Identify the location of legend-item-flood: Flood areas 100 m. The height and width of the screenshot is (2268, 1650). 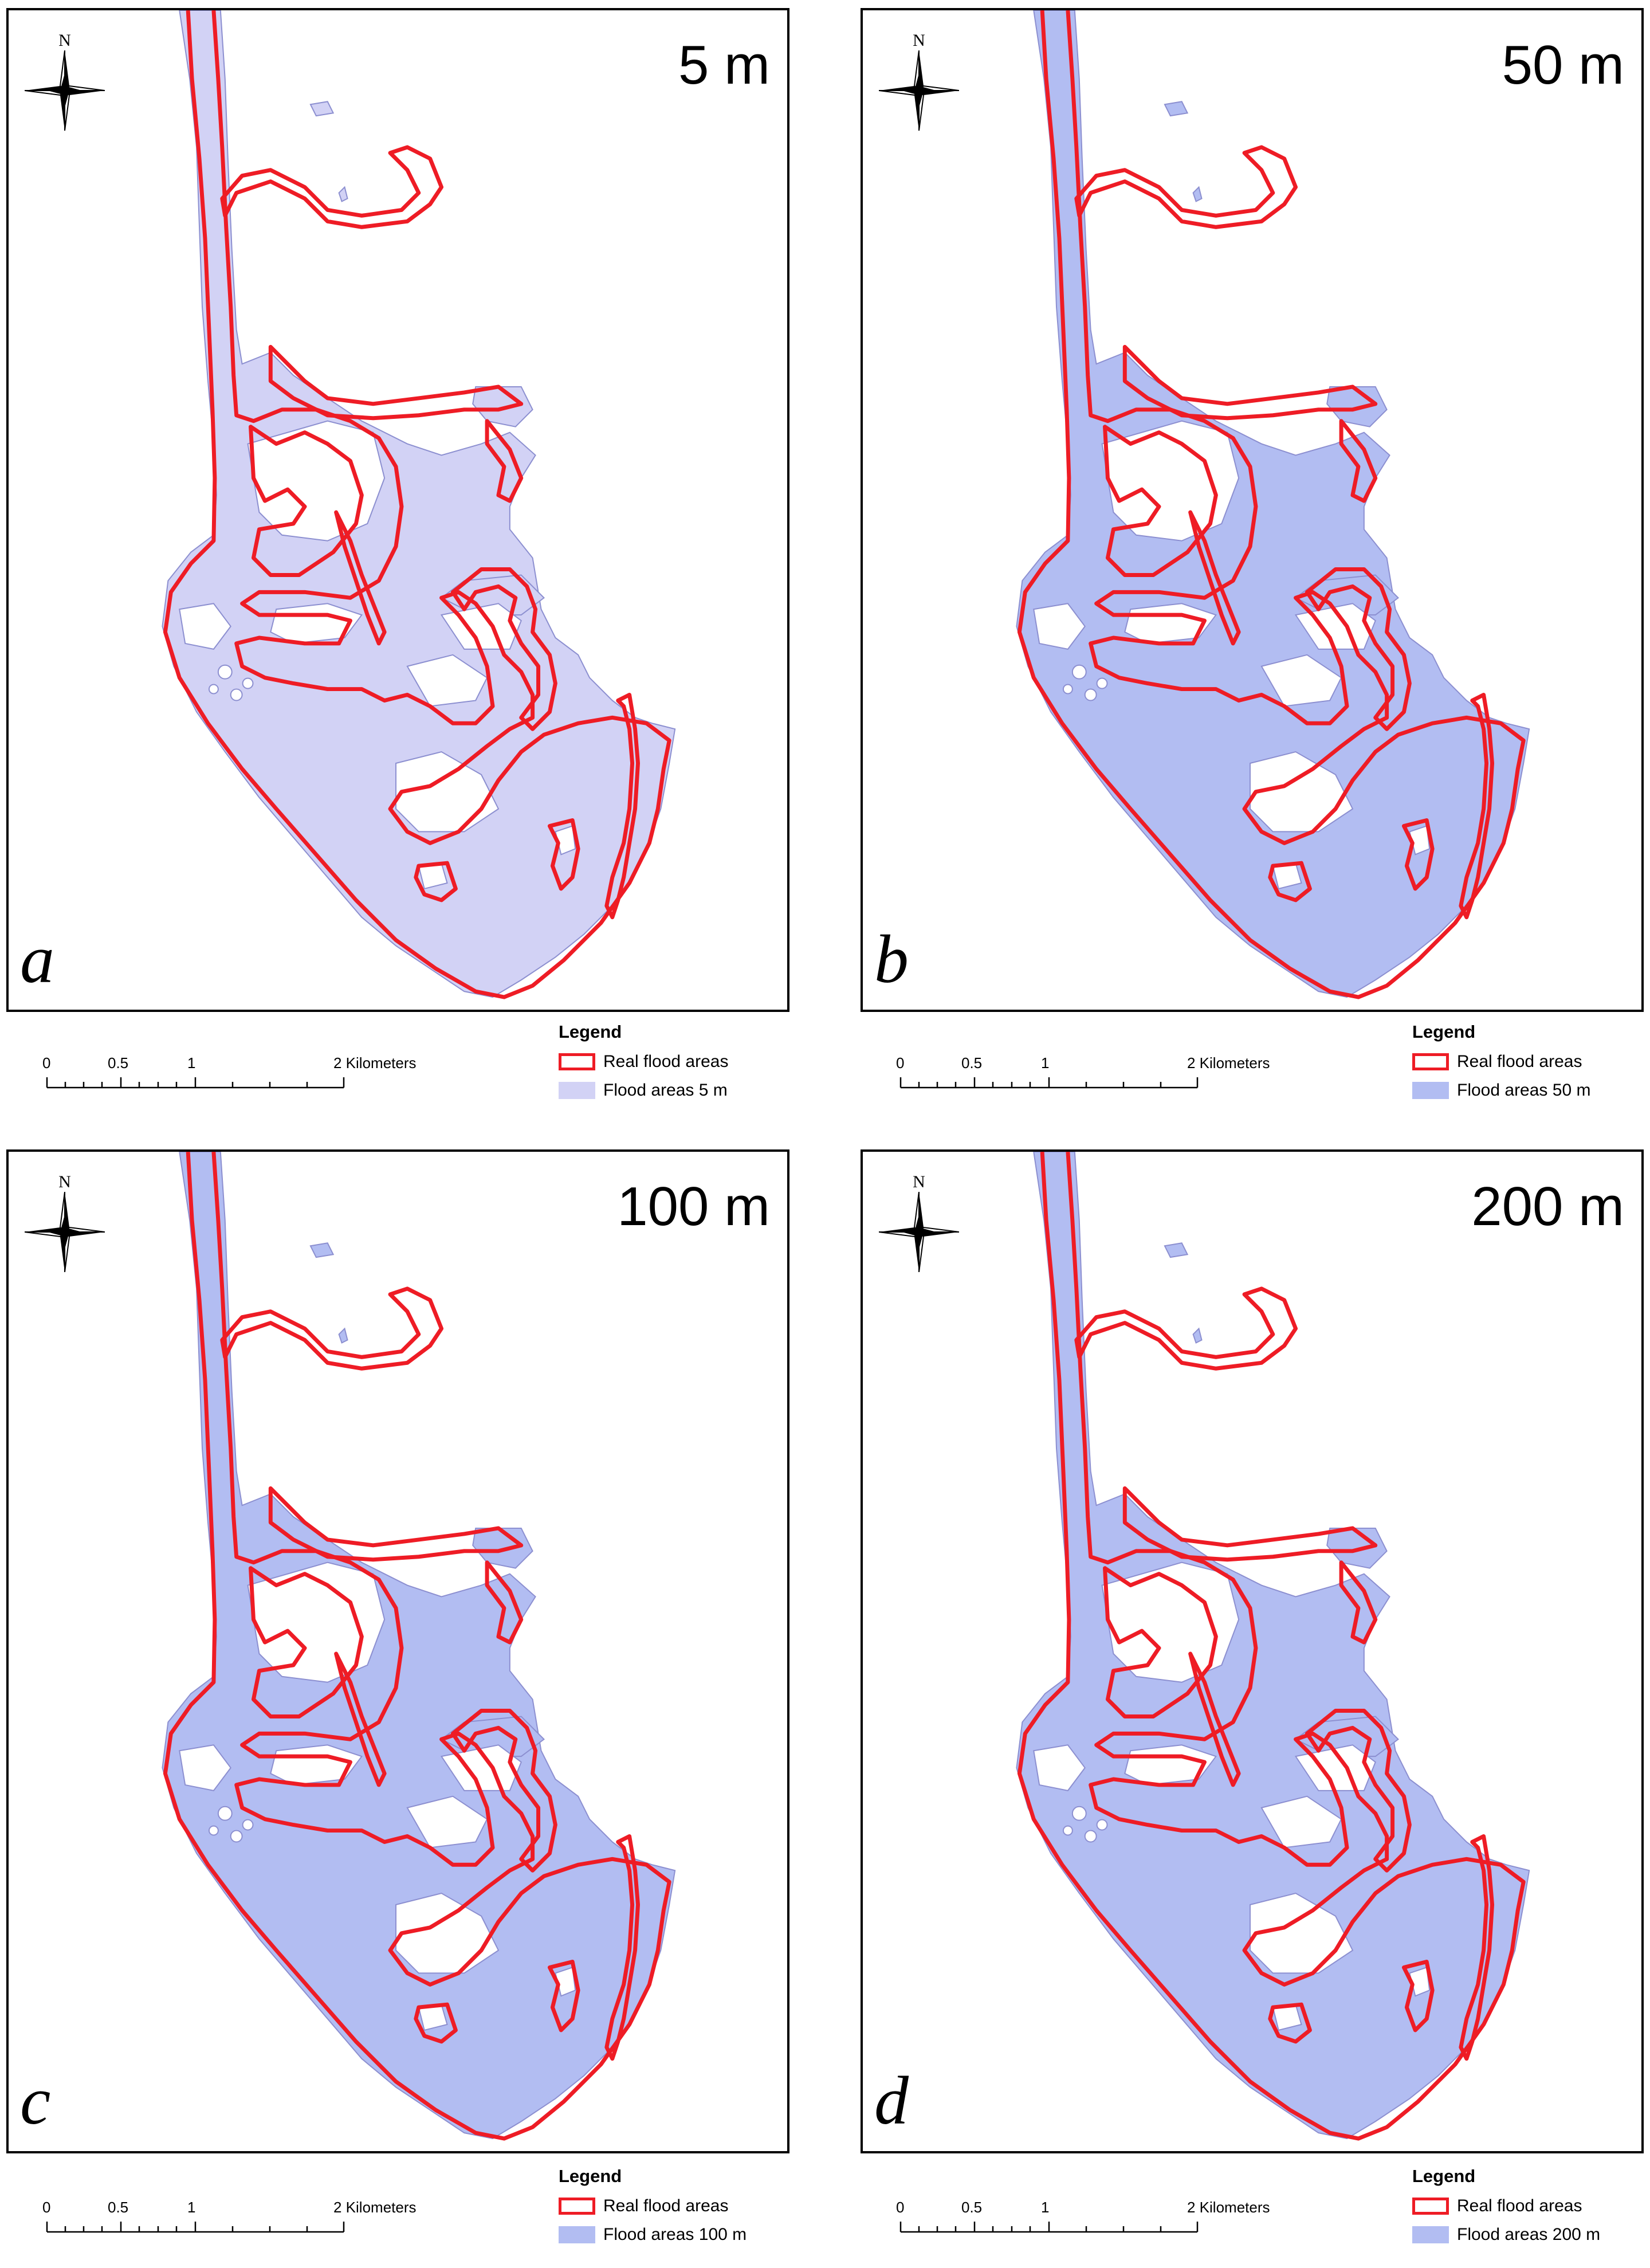
(653, 2234).